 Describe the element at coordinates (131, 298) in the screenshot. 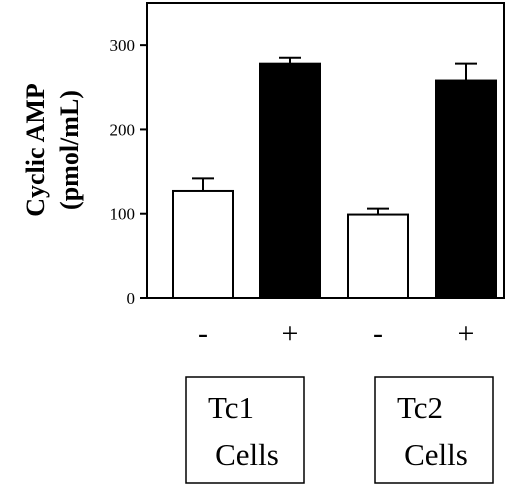

I see `y-tick-label-0: 0` at that location.